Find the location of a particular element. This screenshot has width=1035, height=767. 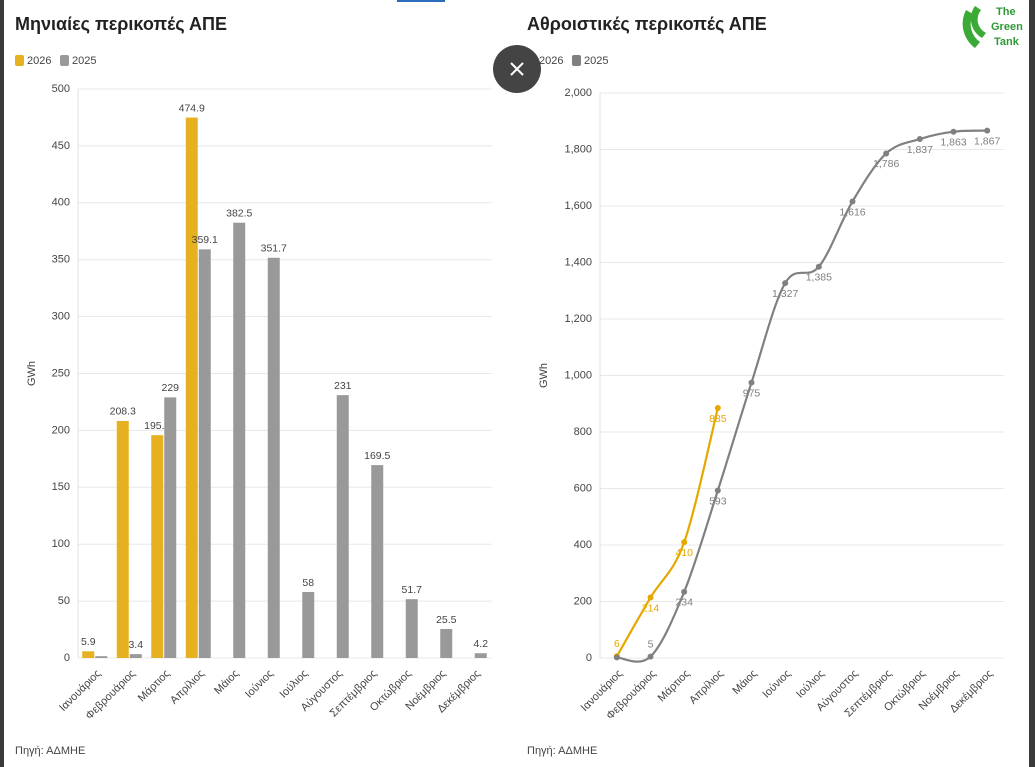

y-tick-label: 1,000 is located at coordinates (578, 375).